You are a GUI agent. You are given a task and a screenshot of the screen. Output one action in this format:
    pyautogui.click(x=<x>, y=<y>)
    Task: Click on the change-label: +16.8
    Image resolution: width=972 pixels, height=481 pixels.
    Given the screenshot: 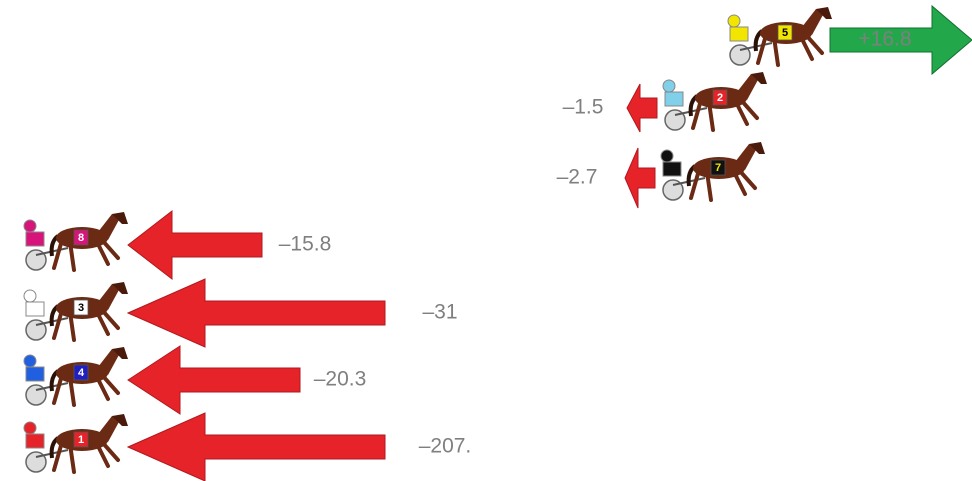 What is the action you would take?
    pyautogui.click(x=884, y=39)
    